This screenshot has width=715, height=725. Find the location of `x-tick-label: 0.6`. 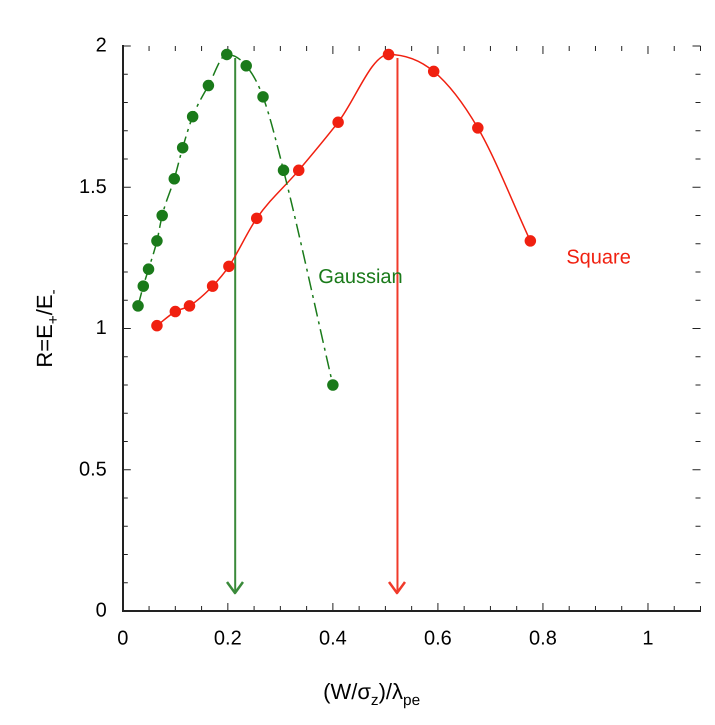

x-tick-label: 0.6 is located at coordinates (438, 639).